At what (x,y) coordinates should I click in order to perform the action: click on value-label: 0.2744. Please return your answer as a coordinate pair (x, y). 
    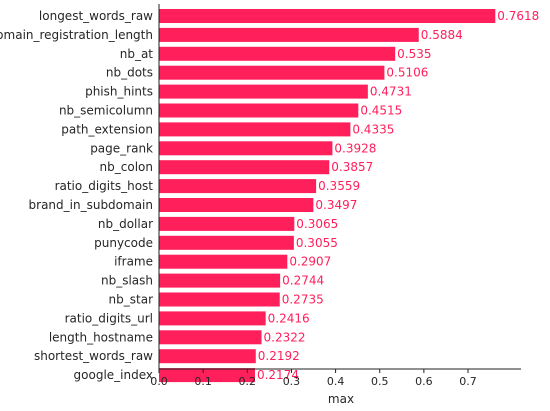
    Looking at the image, I should click on (303, 281).